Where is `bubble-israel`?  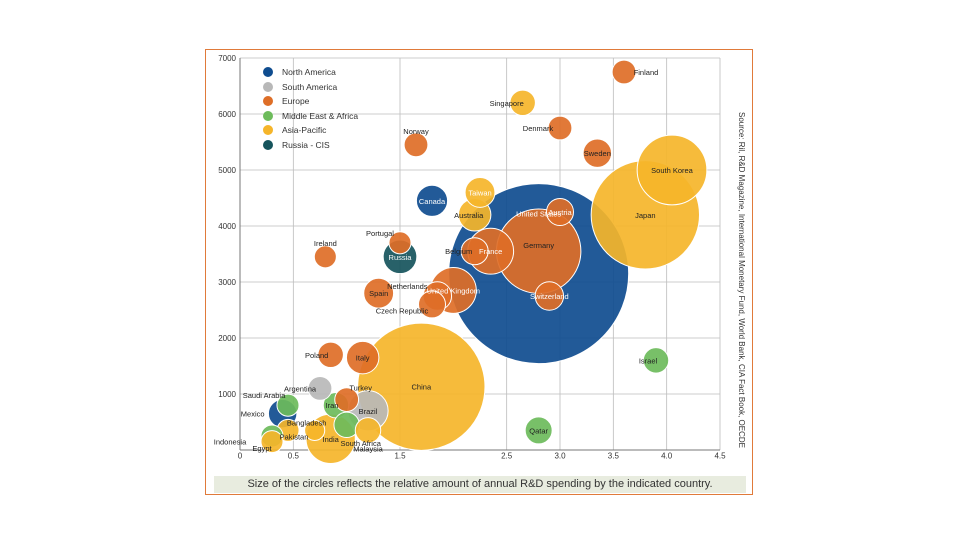
bubble-israel is located at coordinates (656, 360).